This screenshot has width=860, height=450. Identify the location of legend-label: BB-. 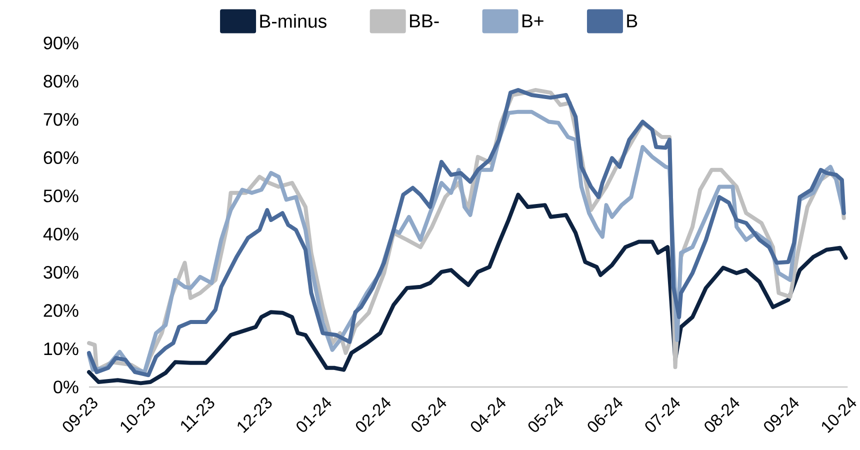
(424, 21).